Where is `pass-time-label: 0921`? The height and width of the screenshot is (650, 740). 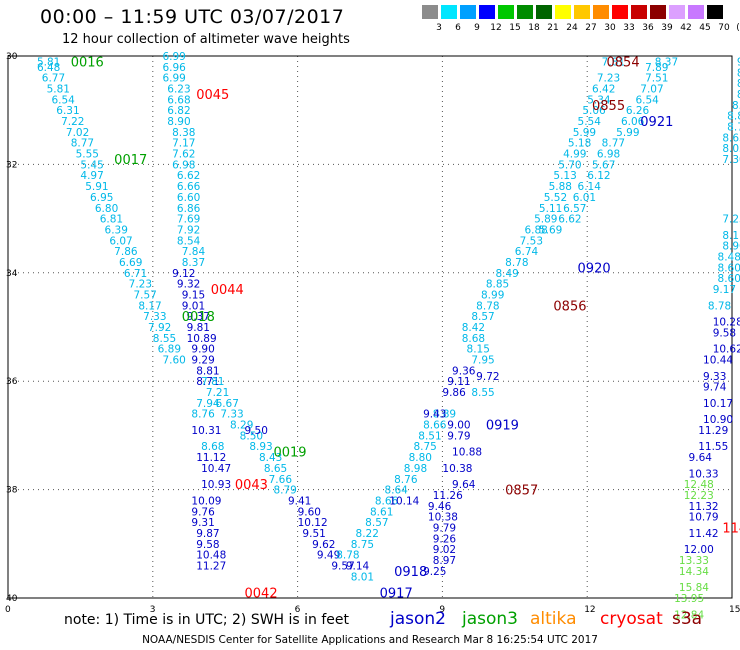
pass-time-label: 0921 is located at coordinates (656, 122).